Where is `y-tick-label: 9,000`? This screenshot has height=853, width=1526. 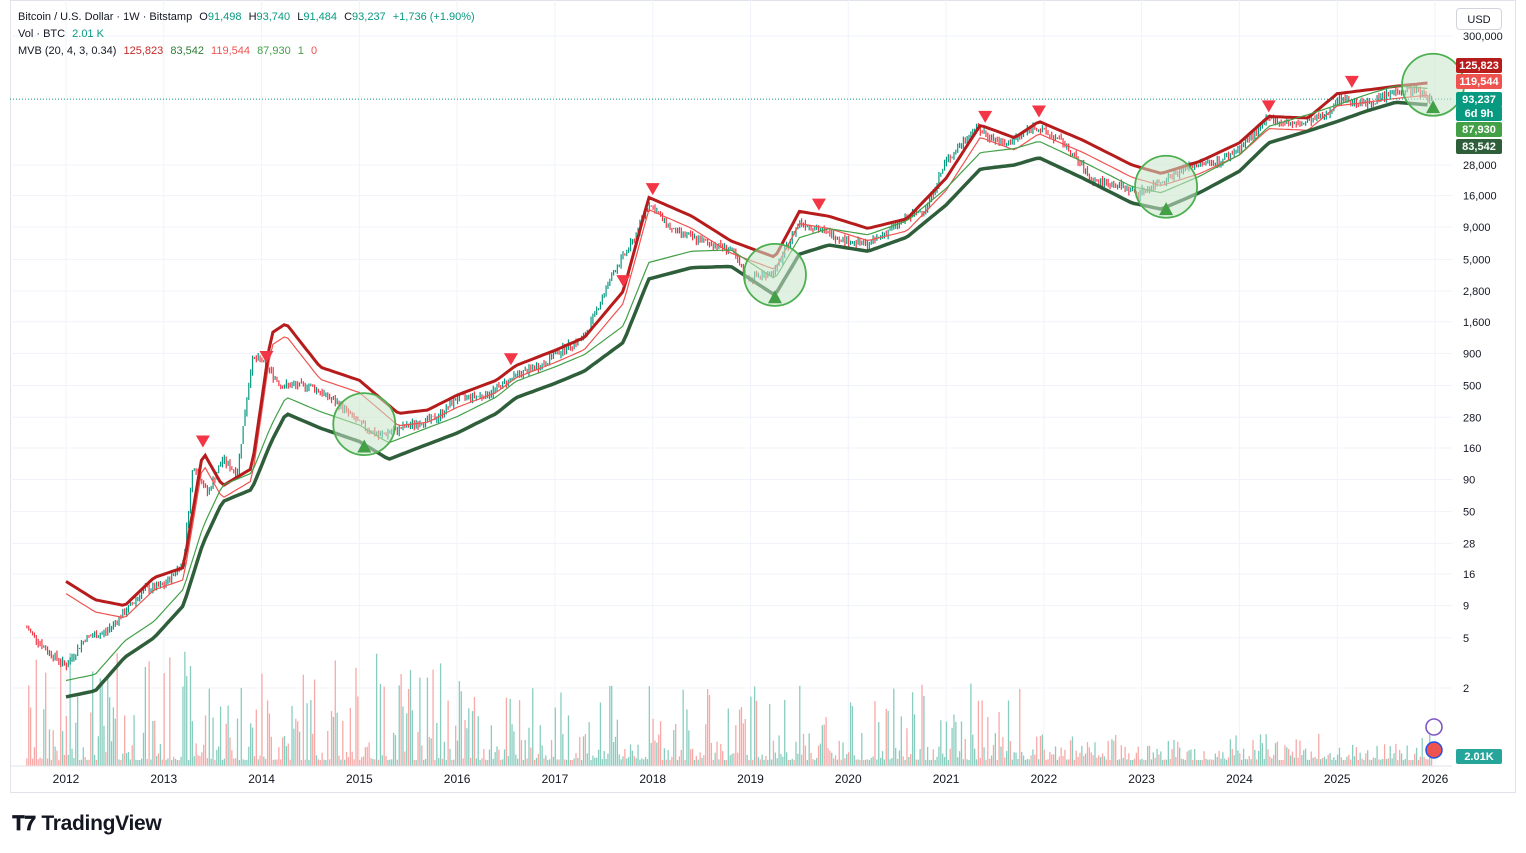
y-tick-label: 9,000 is located at coordinates (1477, 228).